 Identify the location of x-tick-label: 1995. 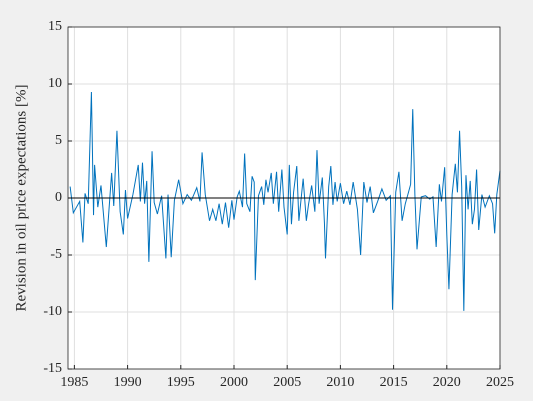
(181, 382).